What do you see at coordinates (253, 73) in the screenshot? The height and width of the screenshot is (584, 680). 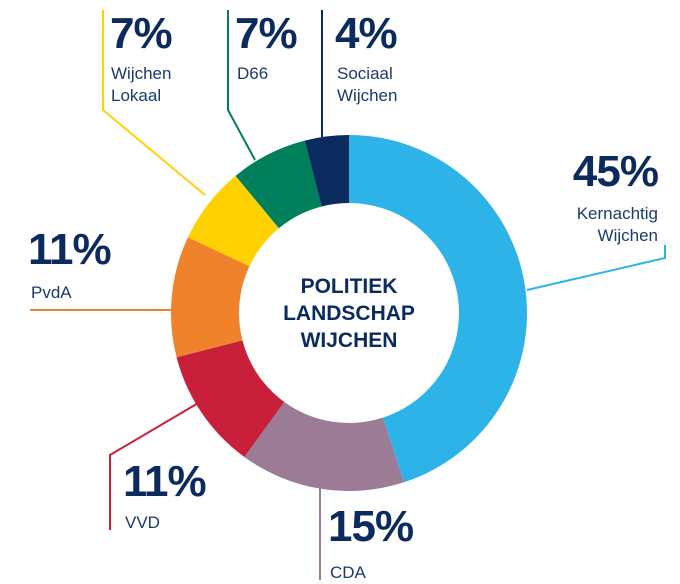 I see `category-label: D66` at bounding box center [253, 73].